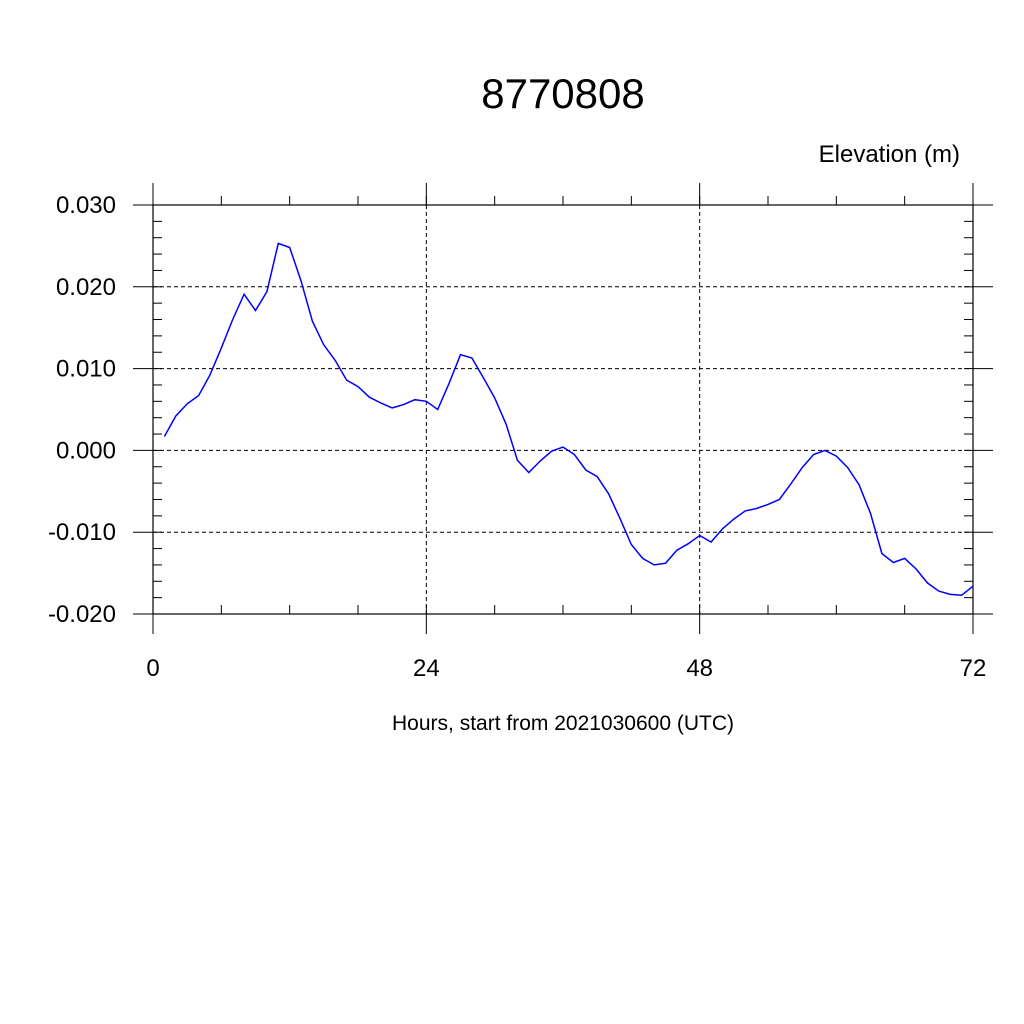  What do you see at coordinates (563, 93) in the screenshot?
I see `chart-title: 8770808` at bounding box center [563, 93].